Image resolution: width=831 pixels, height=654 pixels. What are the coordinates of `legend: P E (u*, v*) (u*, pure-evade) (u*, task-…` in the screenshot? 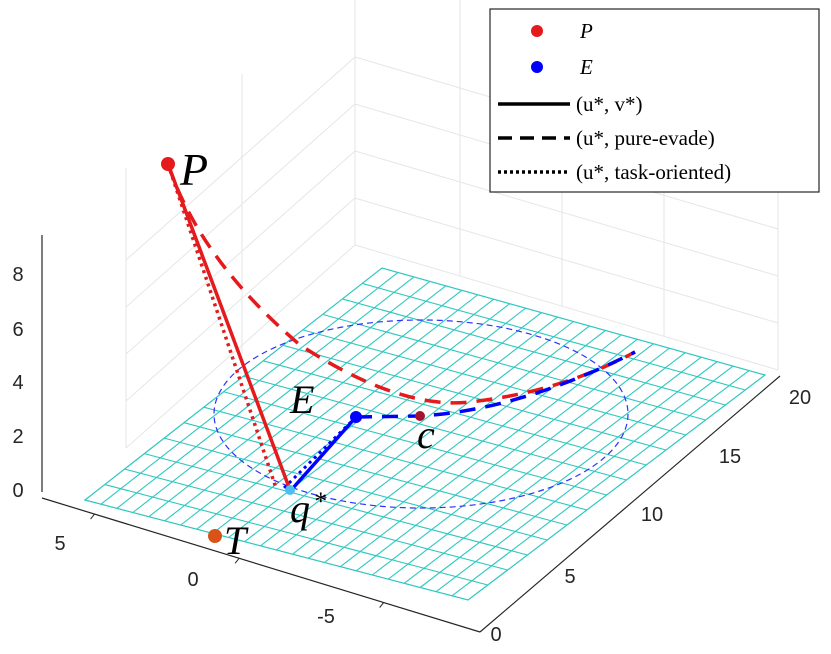 It's located at (654, 100).